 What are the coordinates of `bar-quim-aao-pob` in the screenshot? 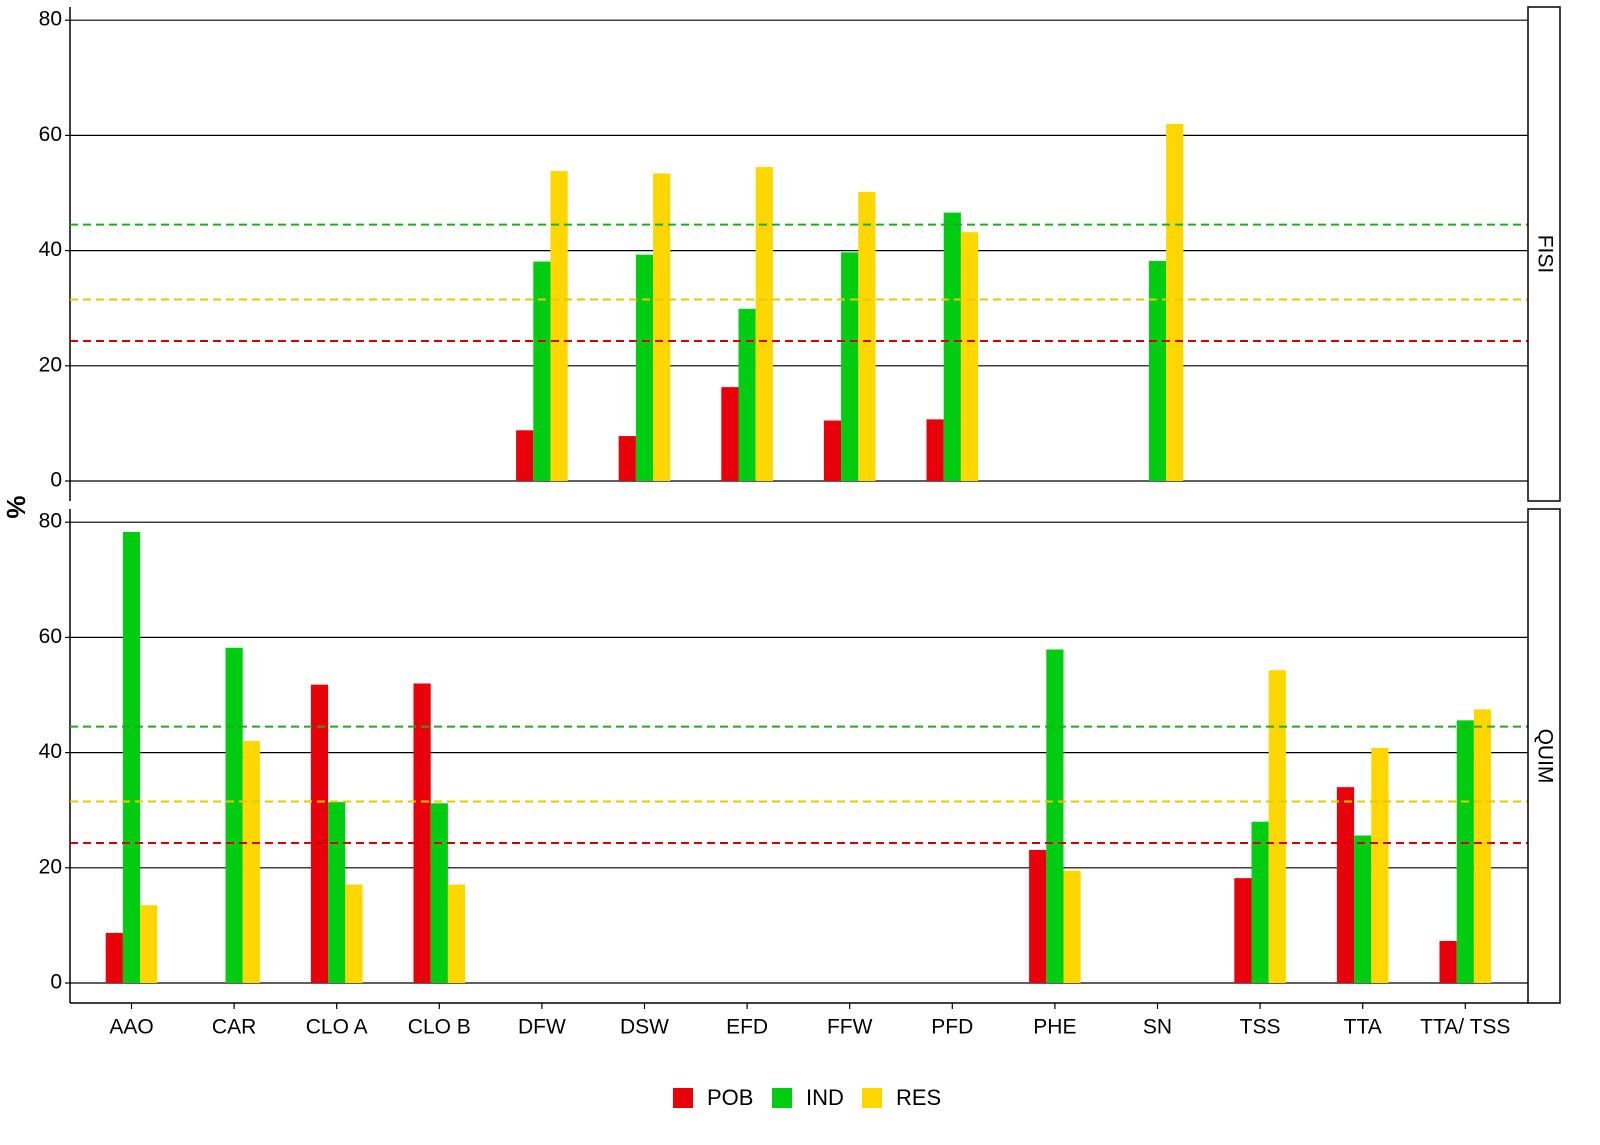 It's located at (114, 957).